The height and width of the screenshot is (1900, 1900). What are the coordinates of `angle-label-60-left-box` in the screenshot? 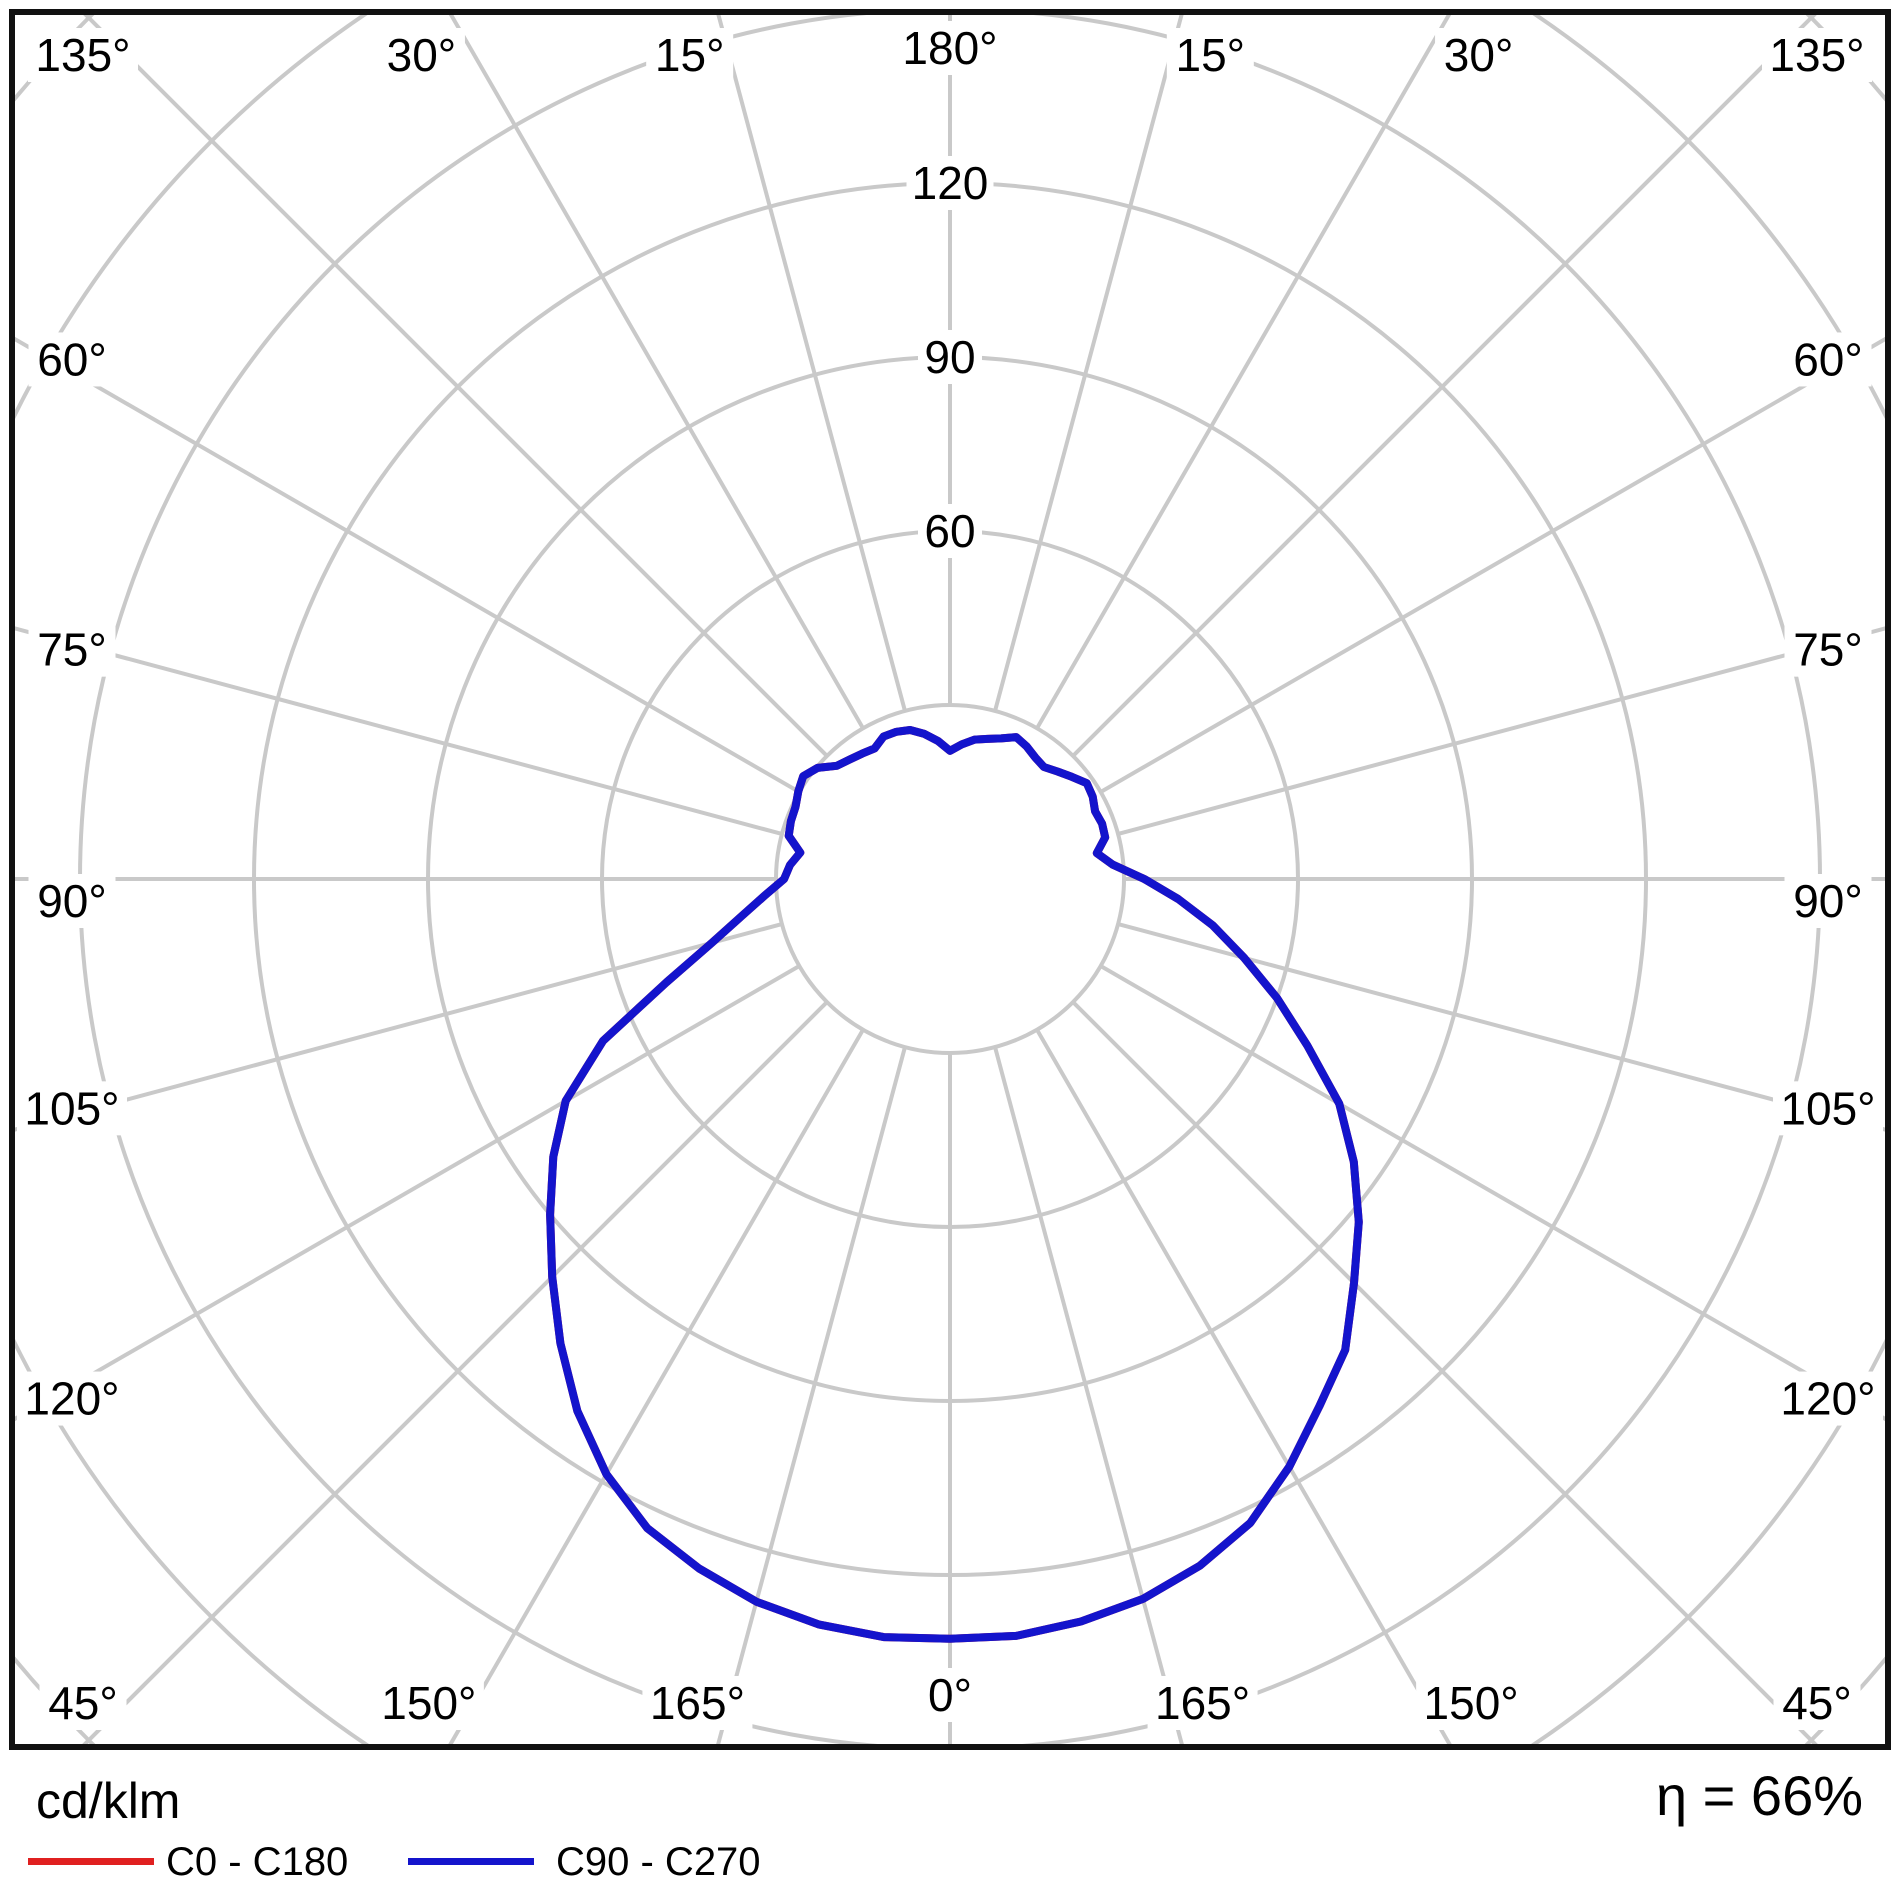 It's located at (72, 359).